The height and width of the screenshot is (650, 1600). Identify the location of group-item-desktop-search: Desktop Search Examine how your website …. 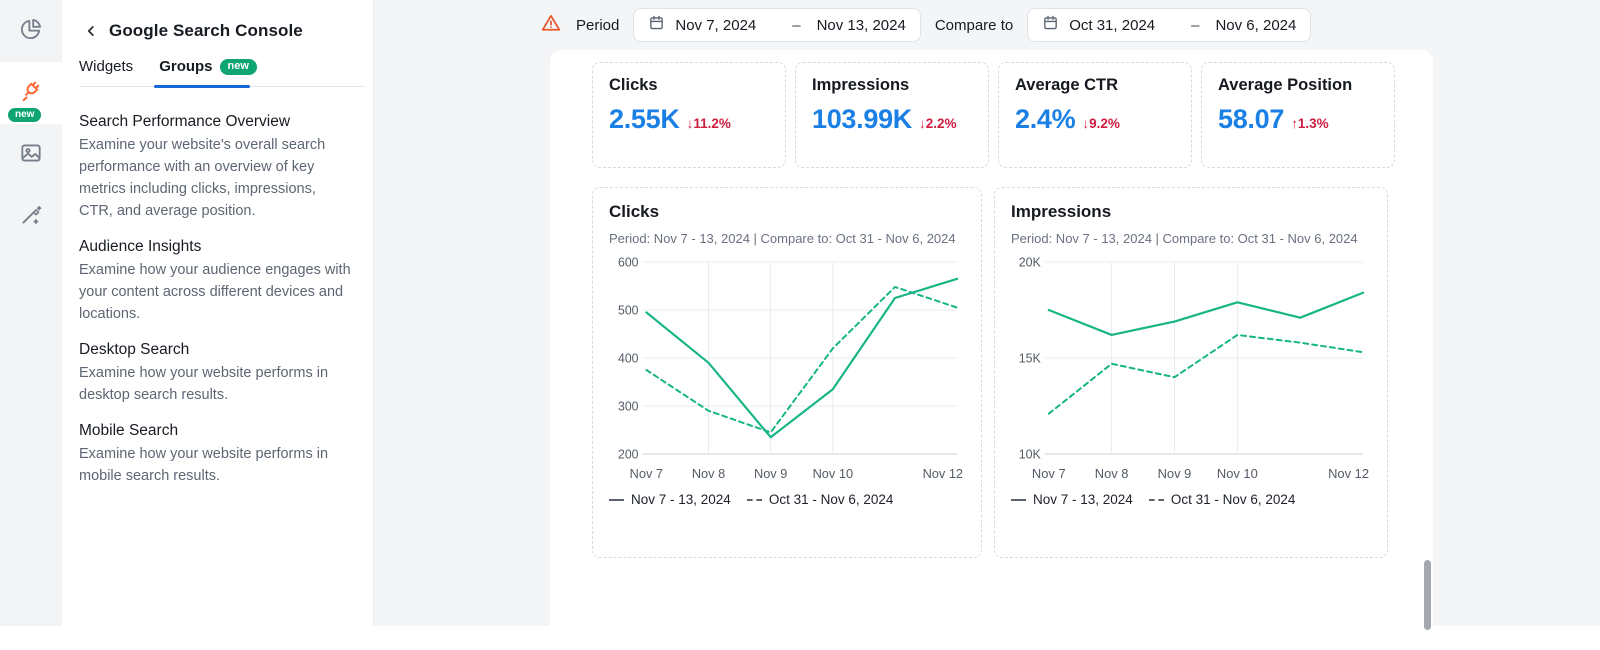
(215, 373).